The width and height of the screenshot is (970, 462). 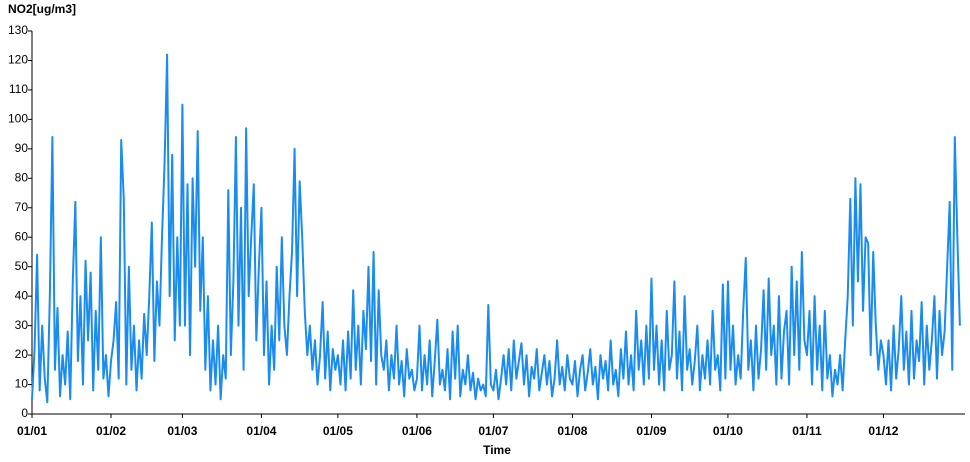 What do you see at coordinates (18, 89) in the screenshot?
I see `y-tick-label: 110` at bounding box center [18, 89].